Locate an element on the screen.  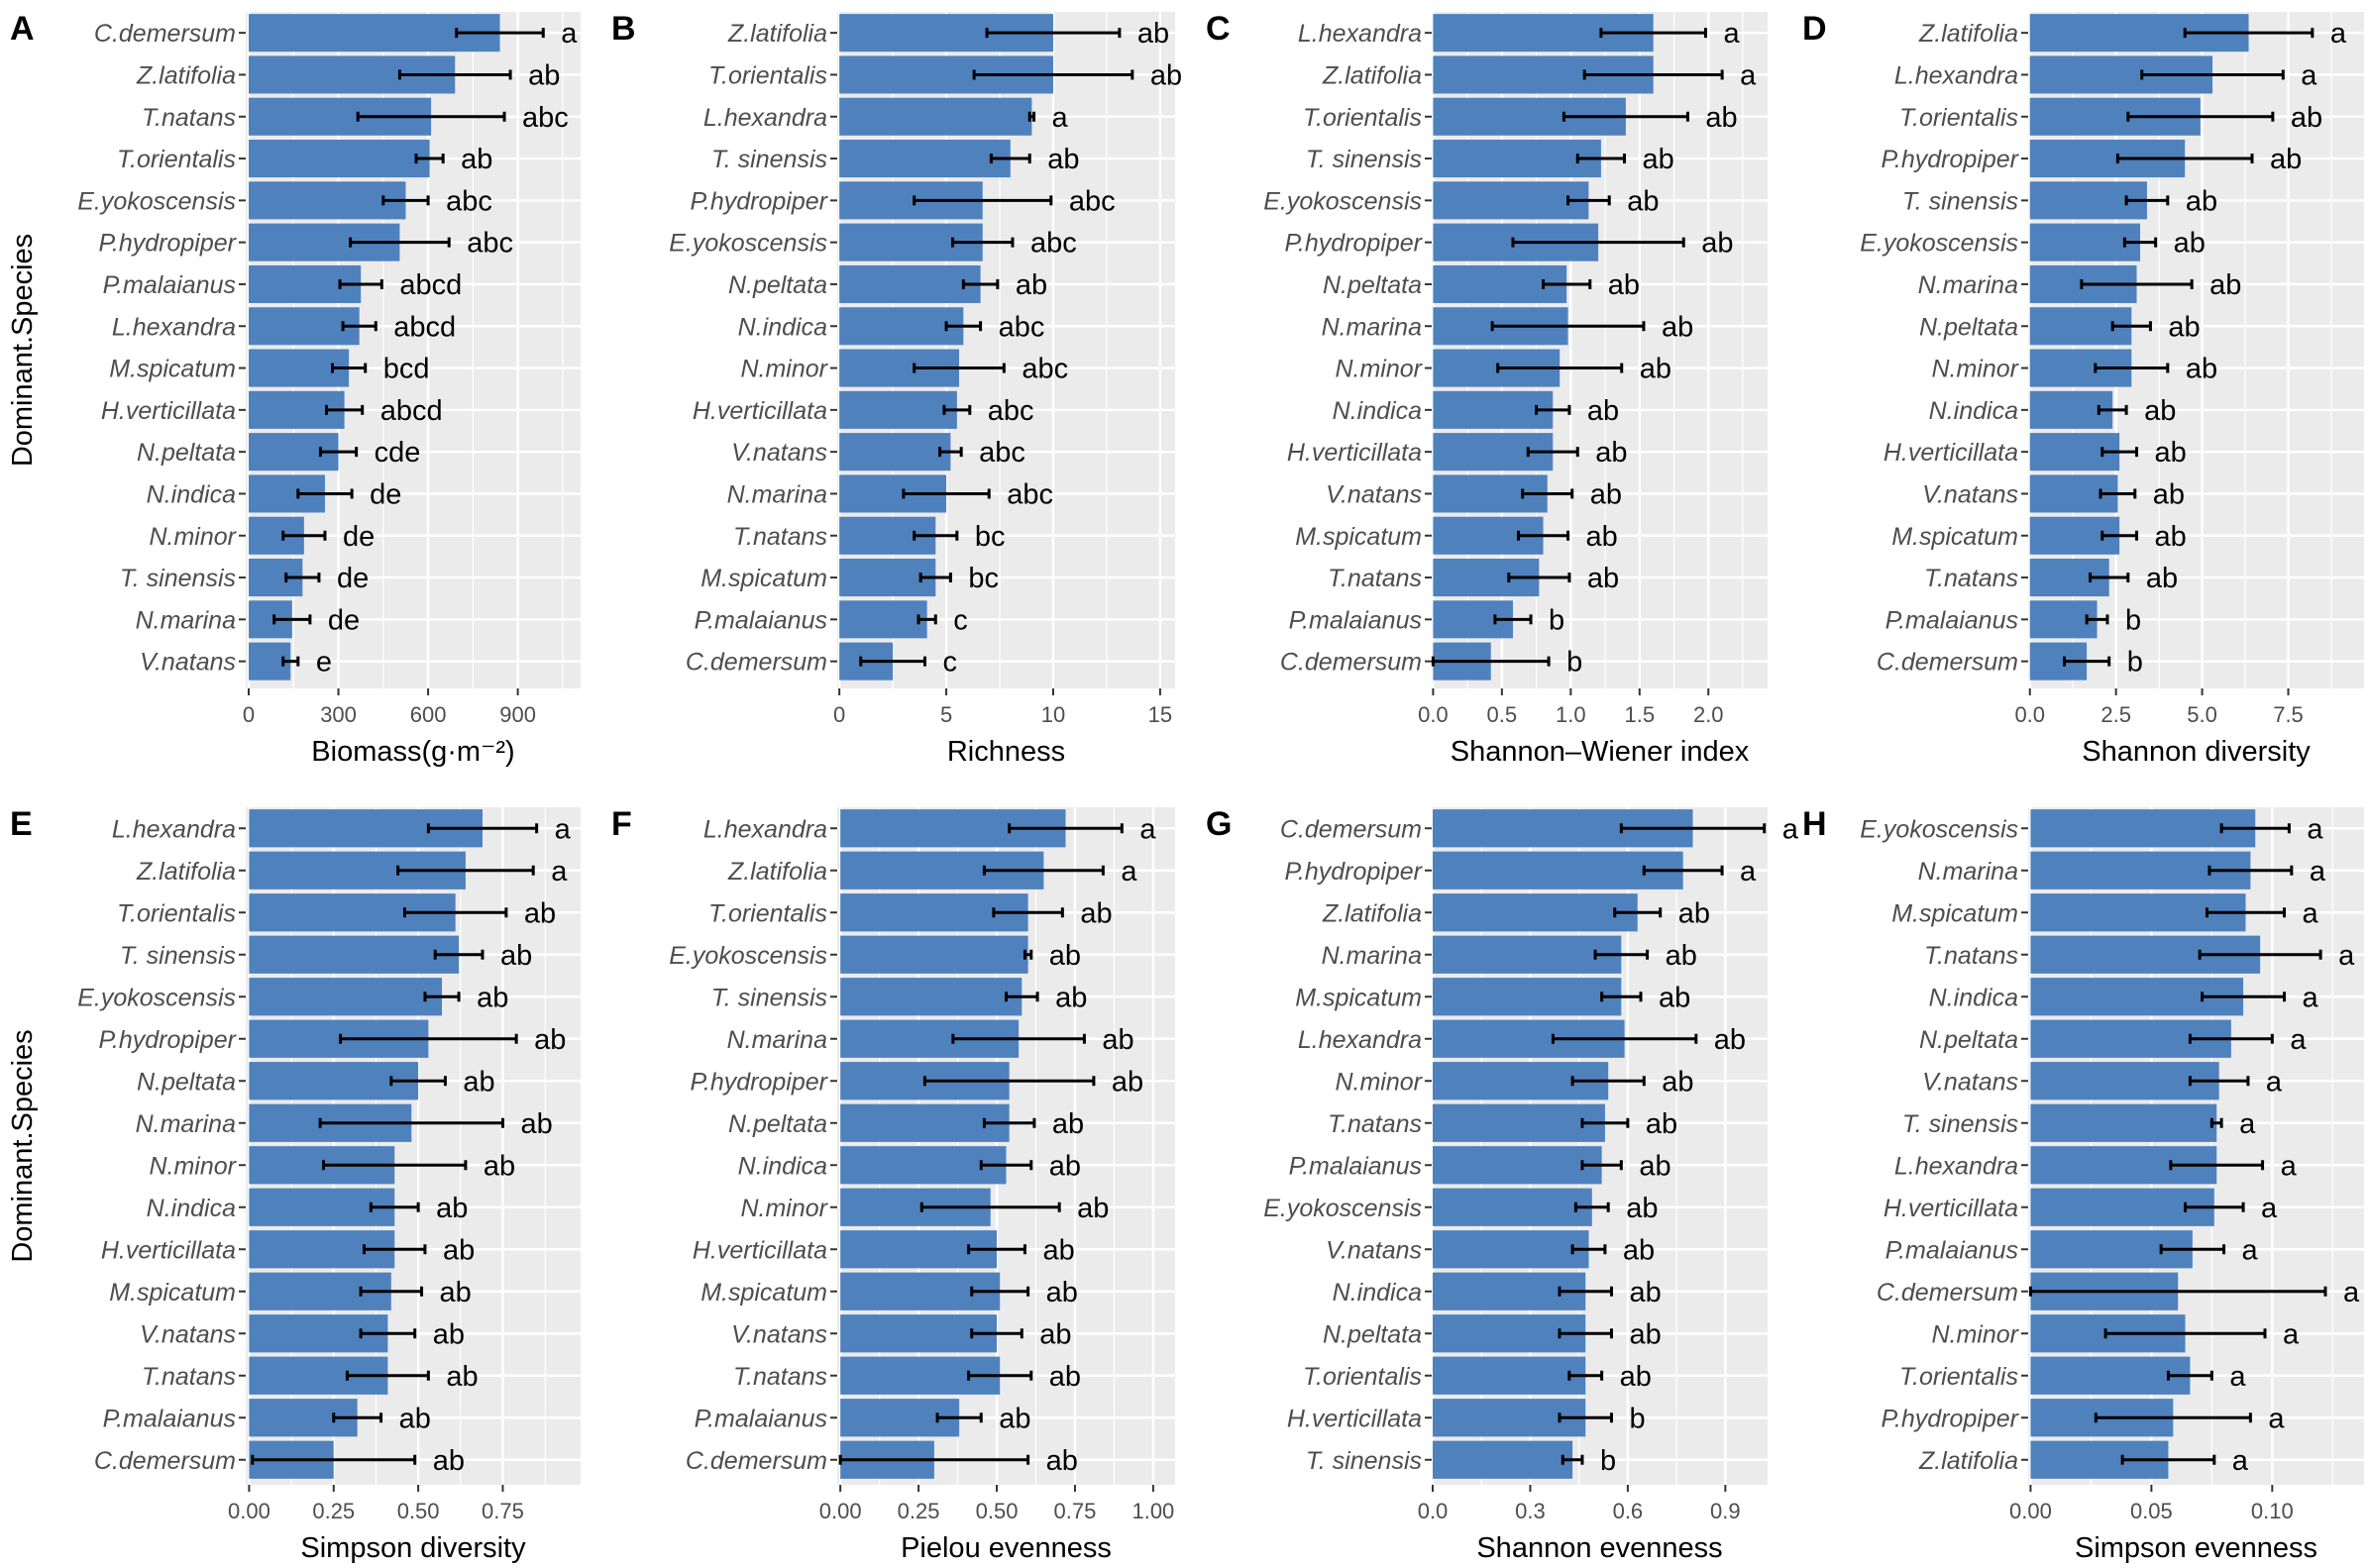
panel-label: A is located at coordinates (22, 29).